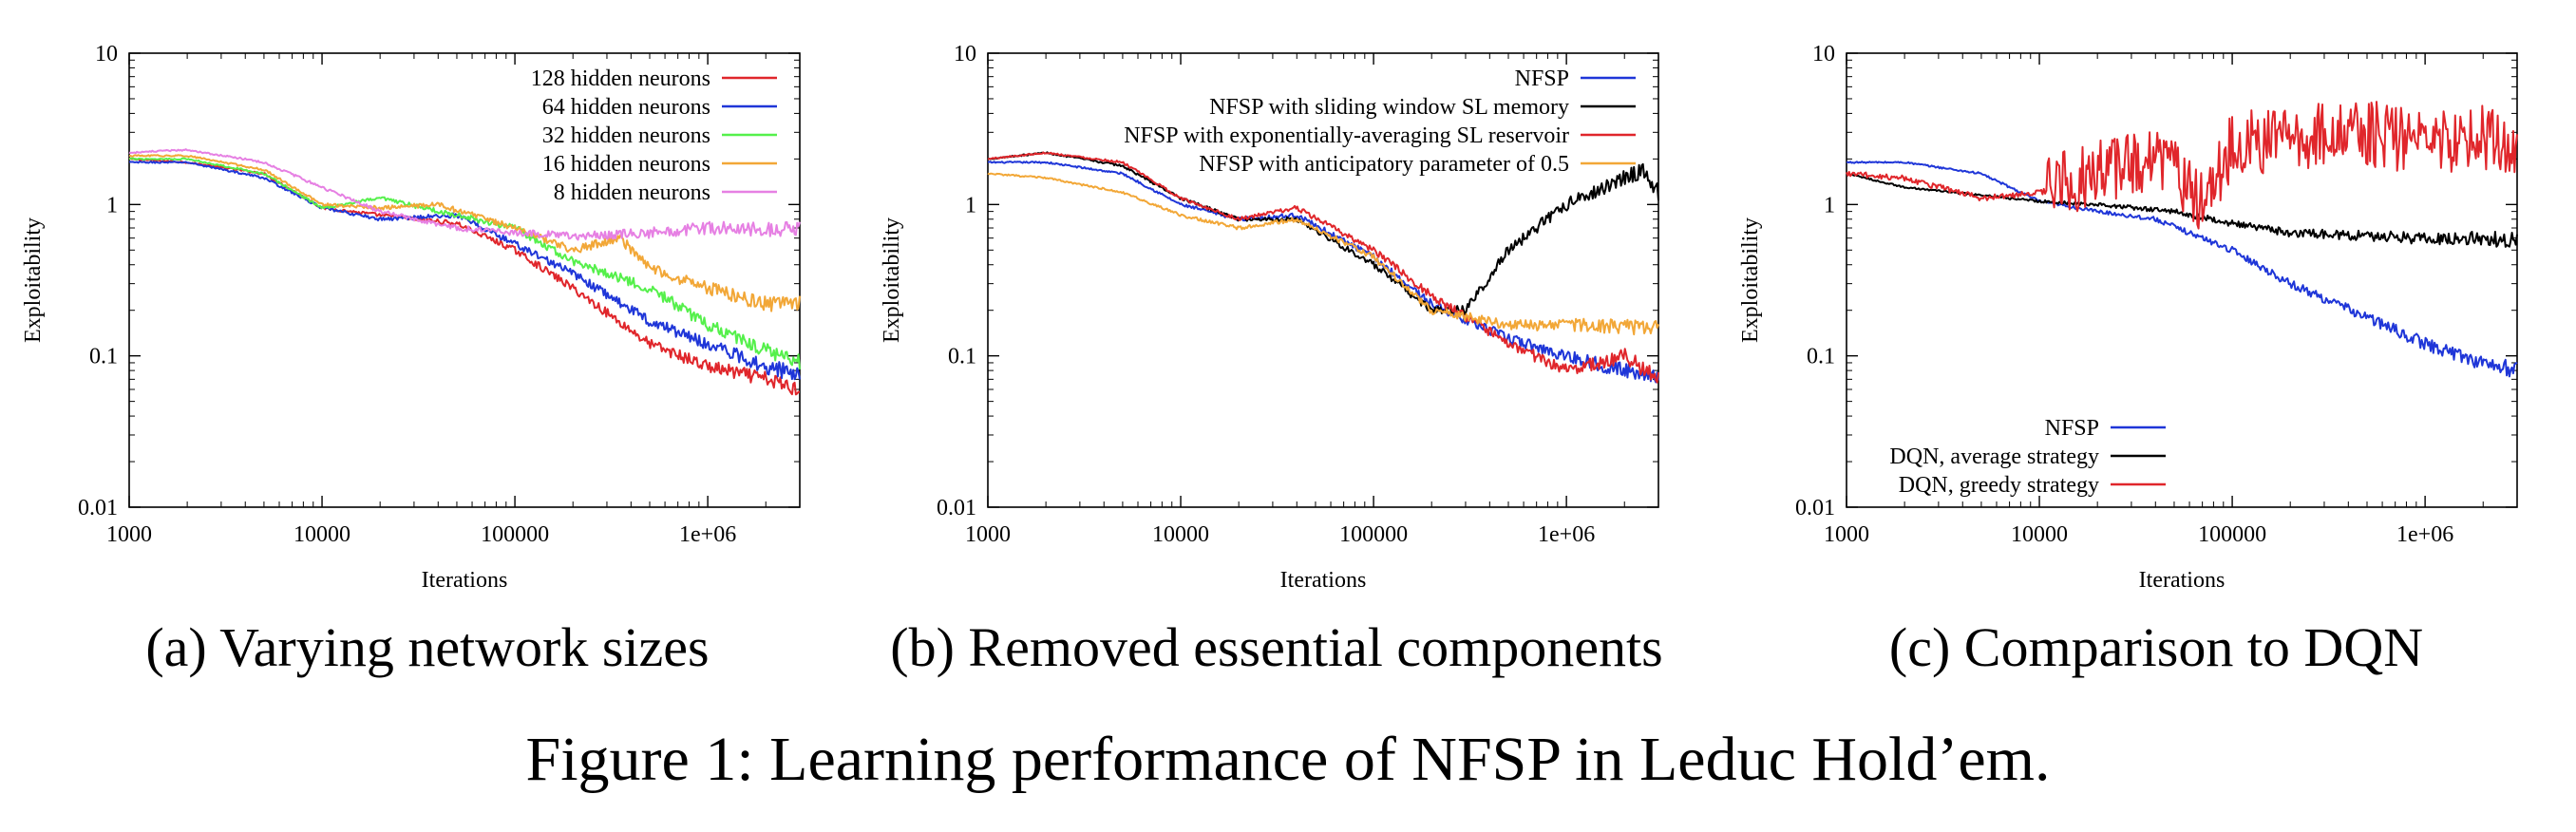 The image size is (2576, 832). What do you see at coordinates (1384, 164) in the screenshot?
I see `legend-label: NFSP with anticipatory parameter of 0.5` at bounding box center [1384, 164].